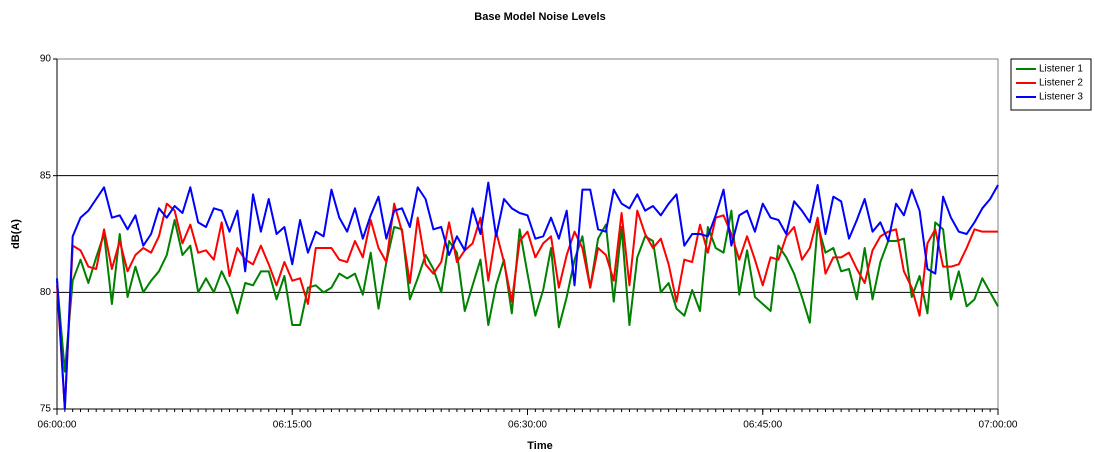  Describe the element at coordinates (46, 409) in the screenshot. I see `y-tick-label: 75` at that location.